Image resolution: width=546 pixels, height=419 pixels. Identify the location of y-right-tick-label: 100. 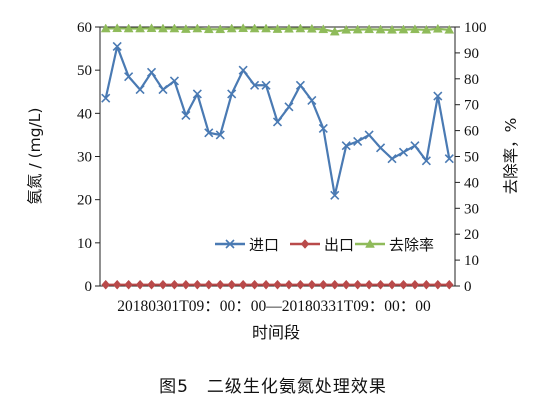
(475, 28).